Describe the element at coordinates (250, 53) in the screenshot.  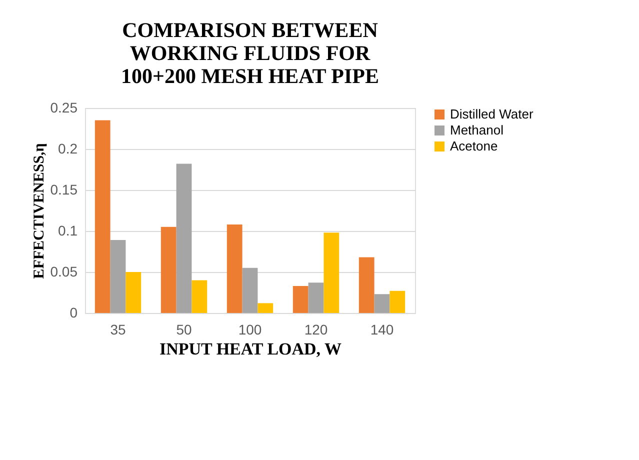
I see `text: WORKING FLUIDS FOR` at that location.